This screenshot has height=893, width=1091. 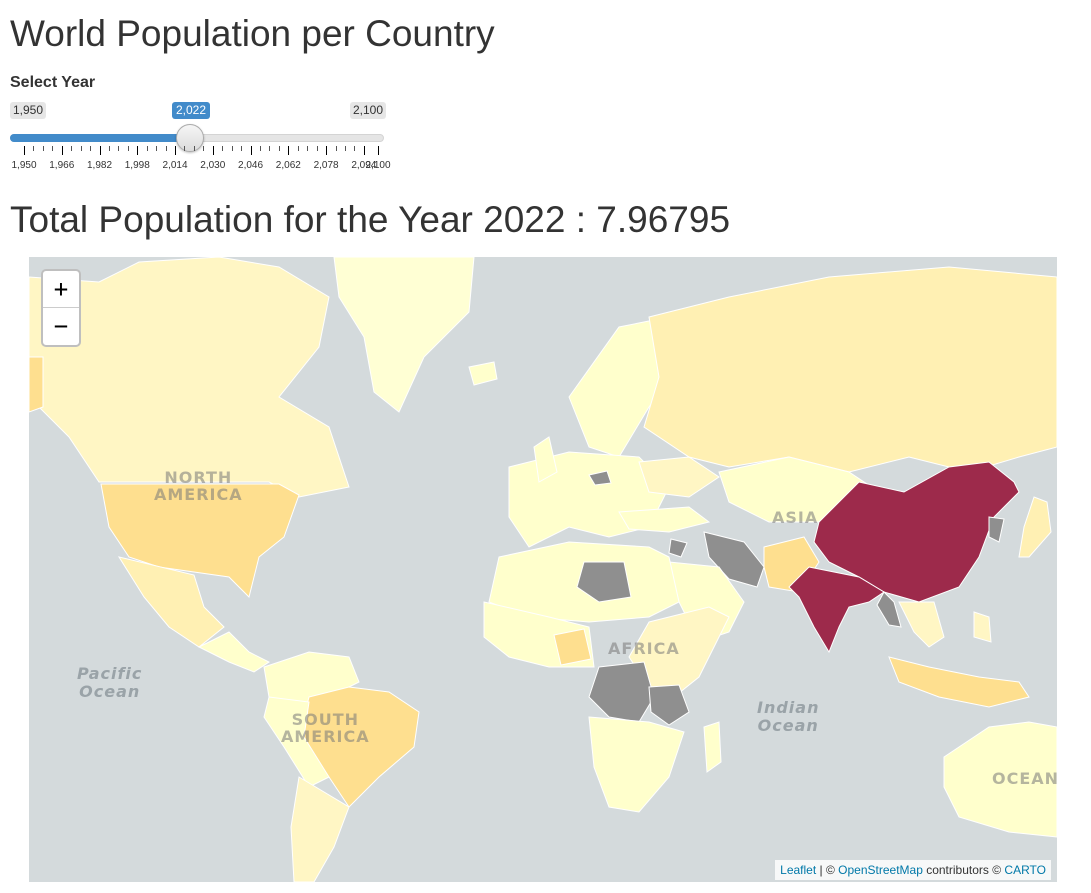 What do you see at coordinates (836, 610) in the screenshot?
I see `country-india` at bounding box center [836, 610].